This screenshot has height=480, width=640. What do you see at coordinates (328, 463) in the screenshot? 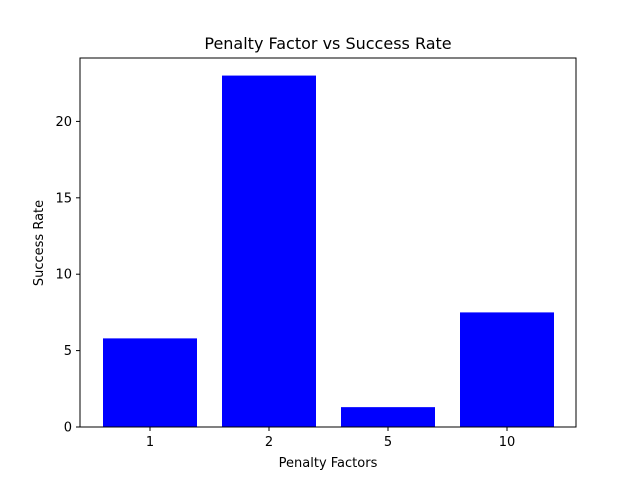
I see `x-axis-label: Penalty Factors` at bounding box center [328, 463].